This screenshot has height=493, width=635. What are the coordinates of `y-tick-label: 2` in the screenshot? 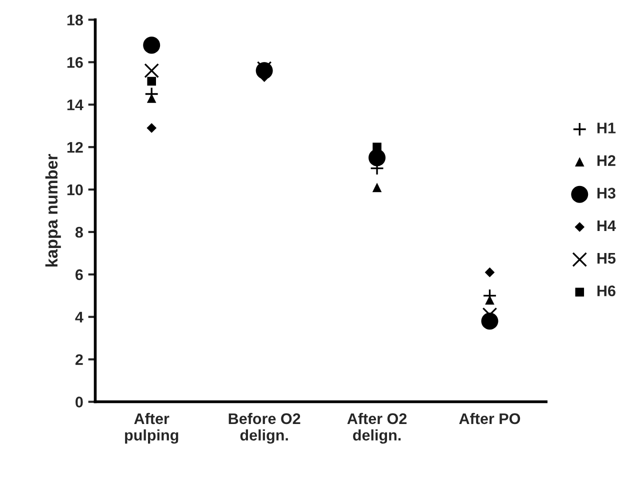 It's located at (79, 359).